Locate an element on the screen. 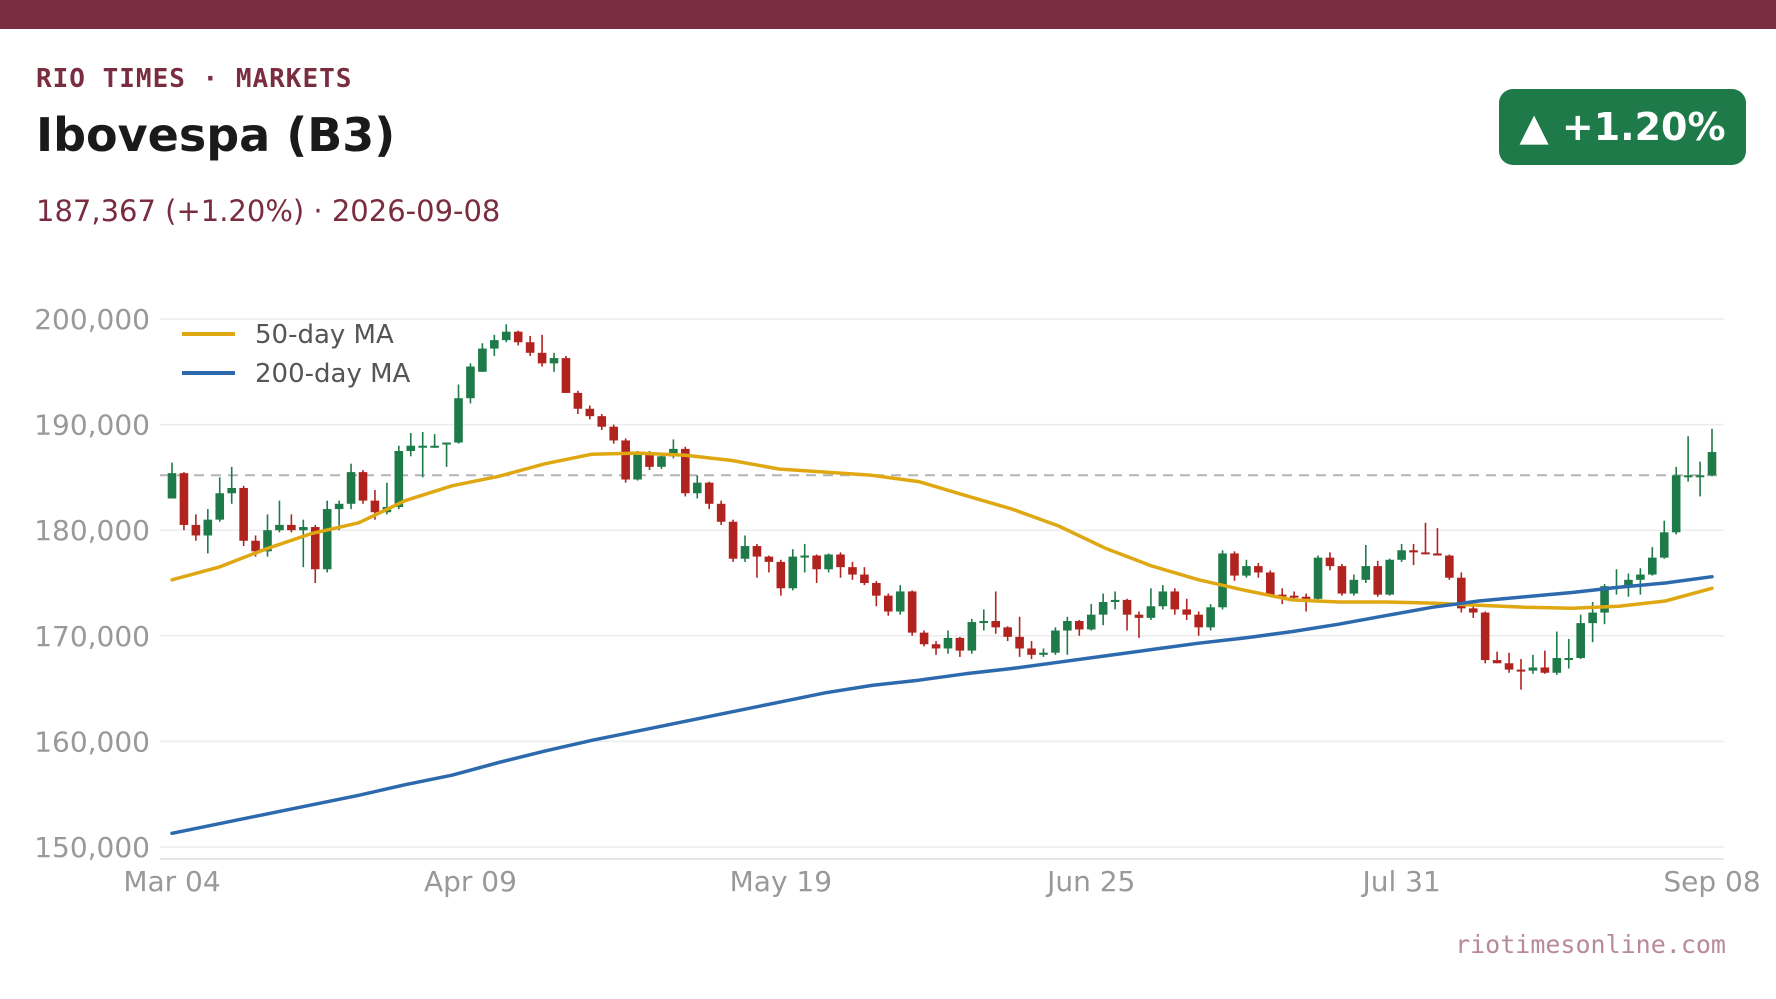  x-tick-label: May 19 is located at coordinates (781, 881).